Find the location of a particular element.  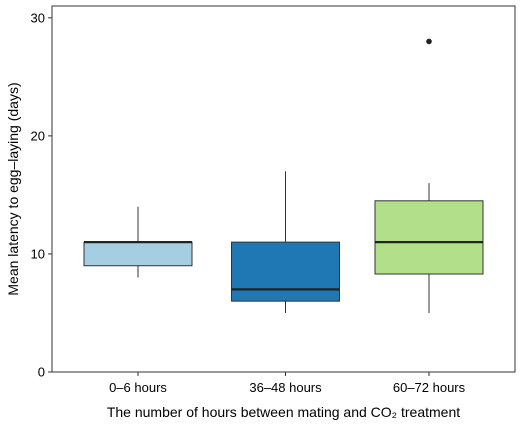

x-axis: 0–6 hours 36–48 hours 60–72 hours is located at coordinates (287, 383).